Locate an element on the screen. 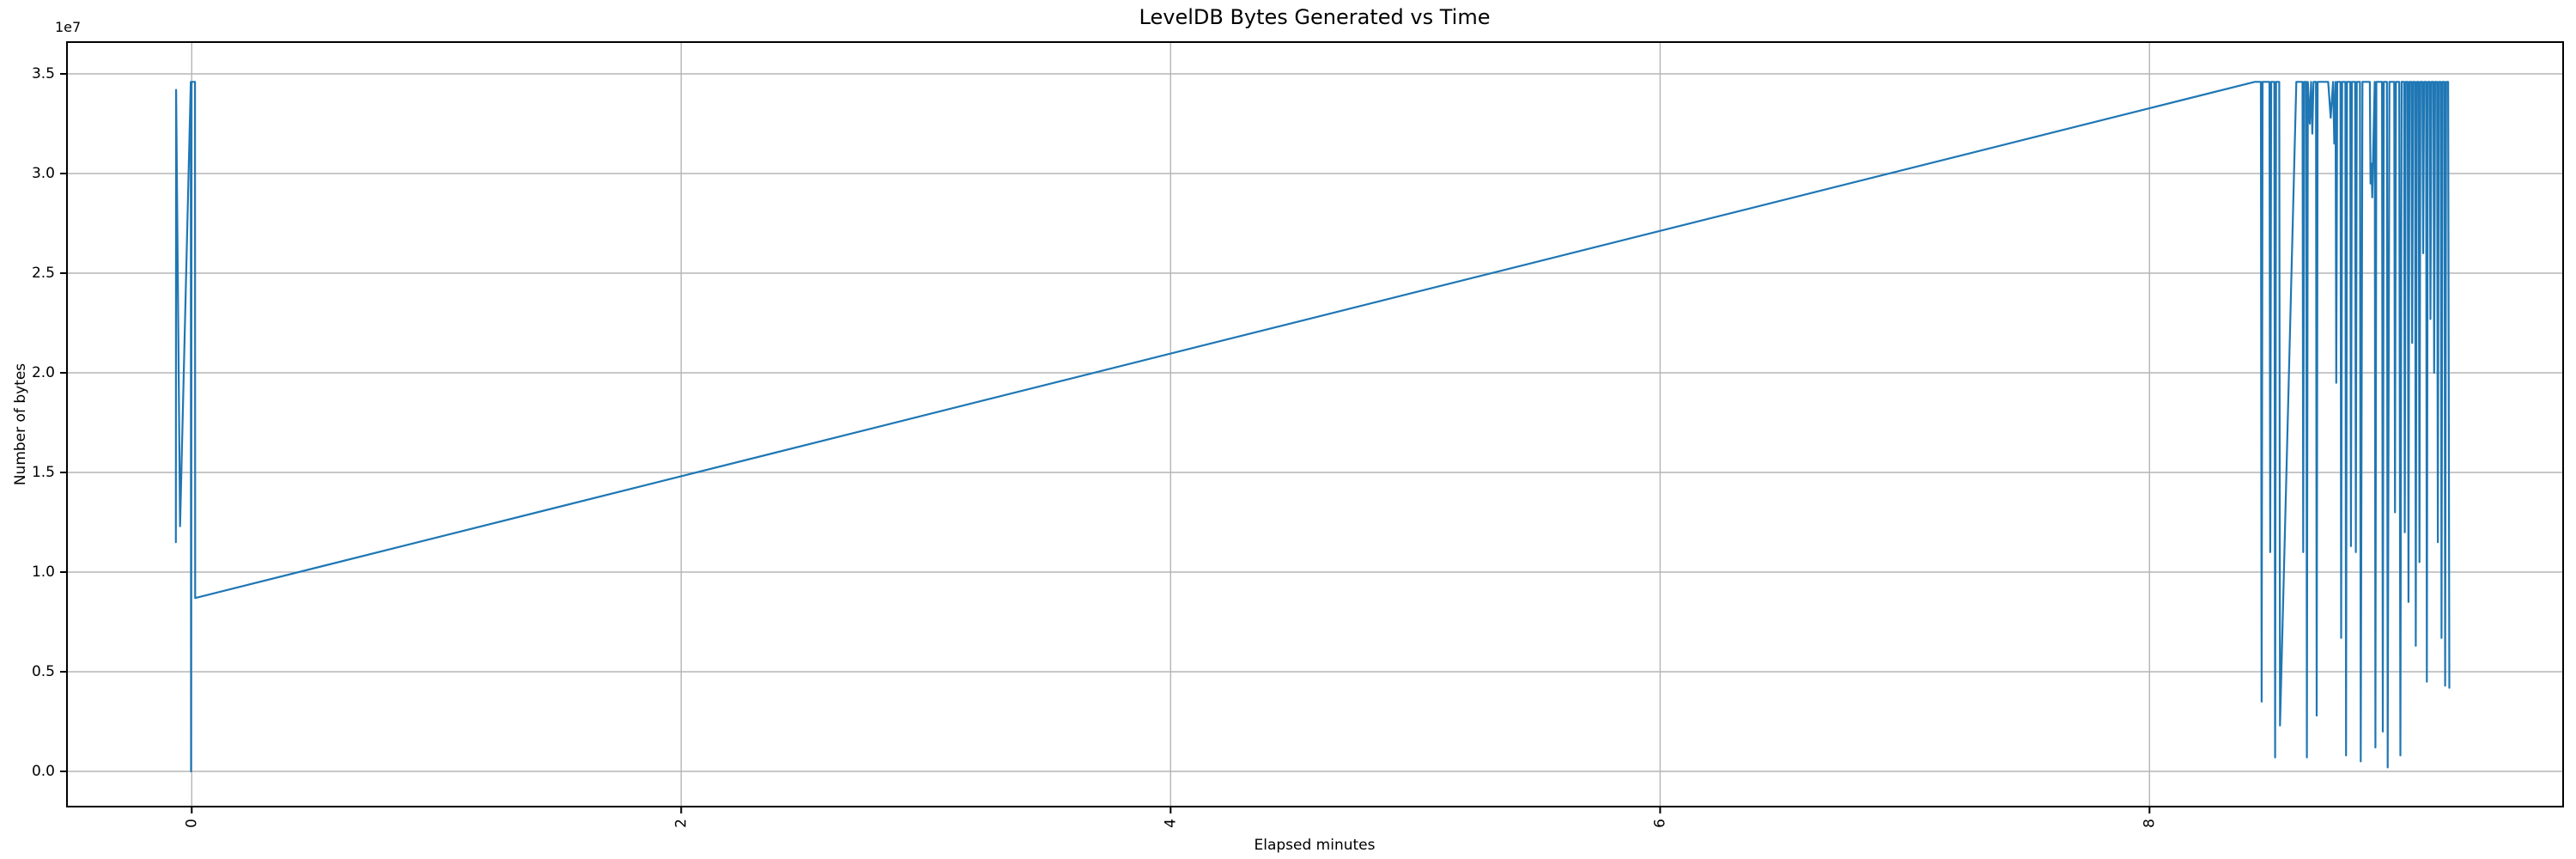 The width and height of the screenshot is (2576, 859). chart-title: LevelDB Bytes Generated vs Time is located at coordinates (1315, 17).